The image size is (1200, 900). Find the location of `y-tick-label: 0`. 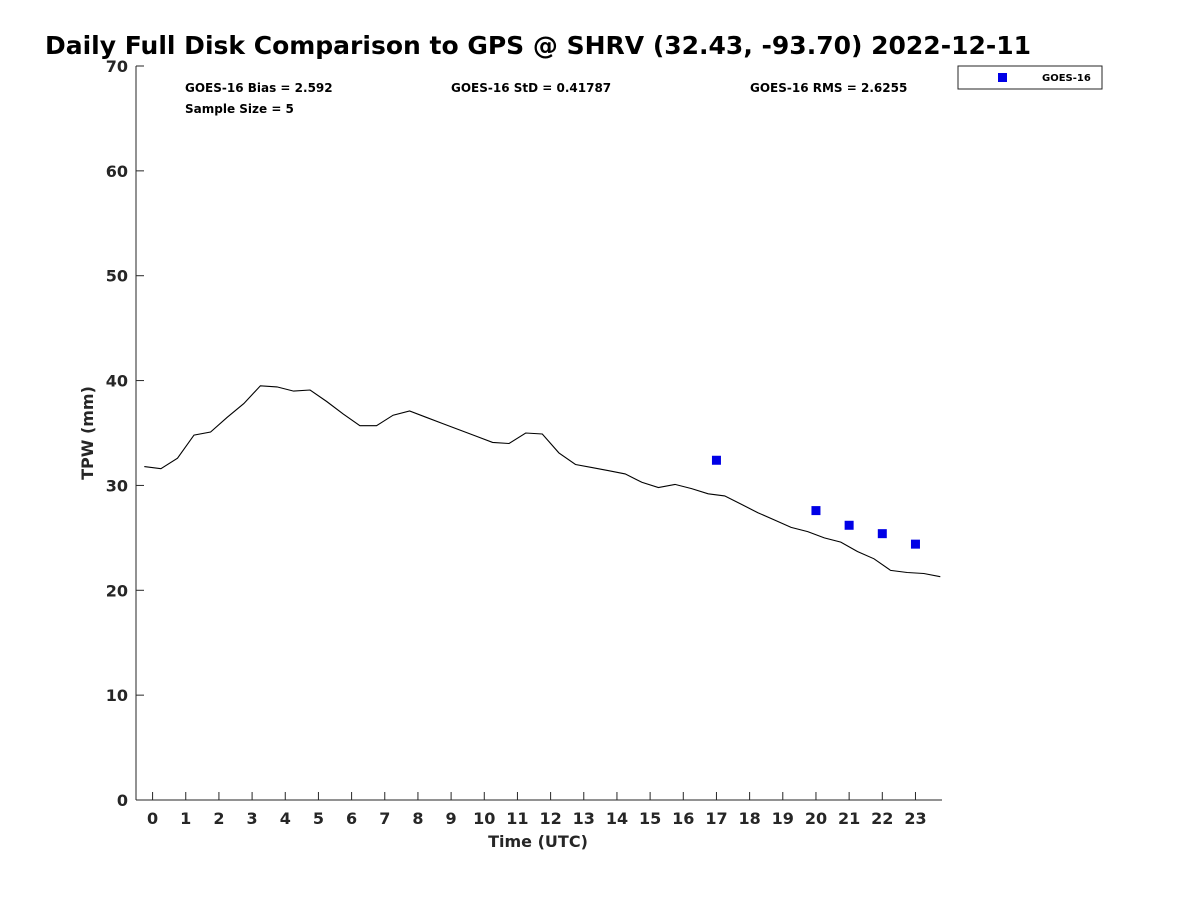

y-tick-label: 0 is located at coordinates (122, 800).